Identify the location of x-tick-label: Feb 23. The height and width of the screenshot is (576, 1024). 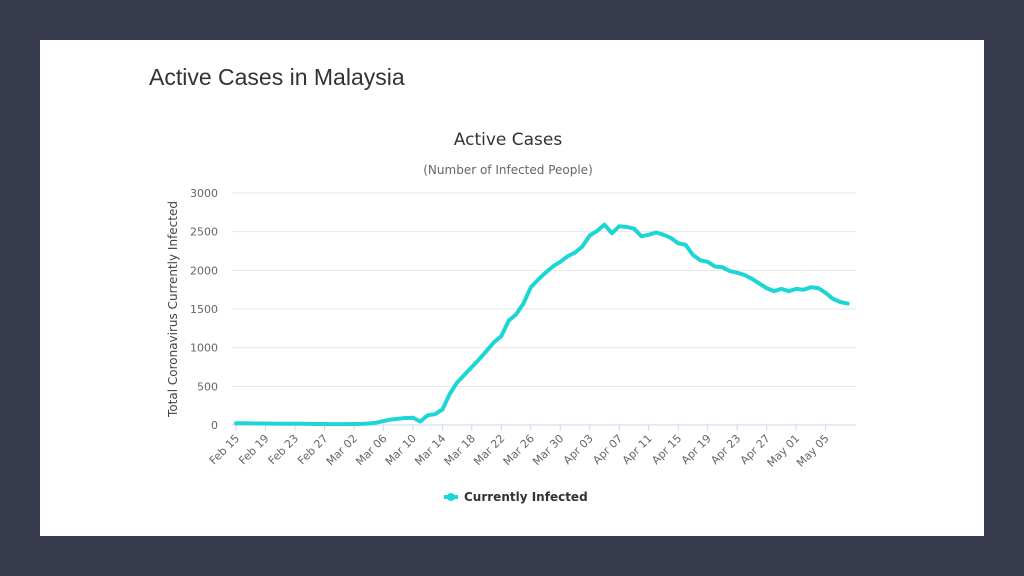
(283, 449).